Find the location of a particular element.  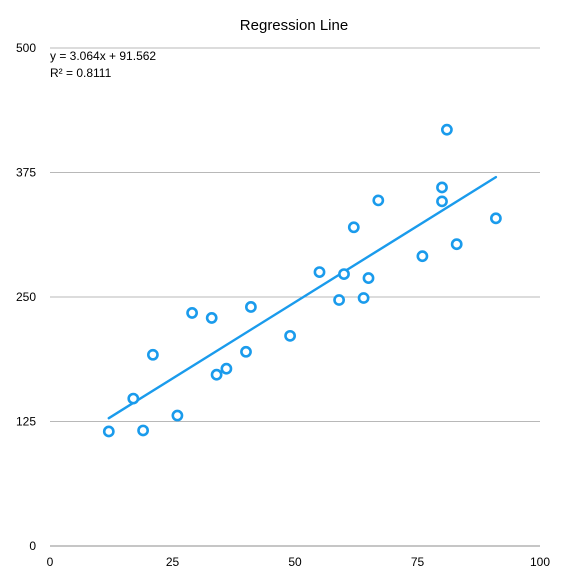

r-squared-value: R² = 0.8111 is located at coordinates (81, 73).